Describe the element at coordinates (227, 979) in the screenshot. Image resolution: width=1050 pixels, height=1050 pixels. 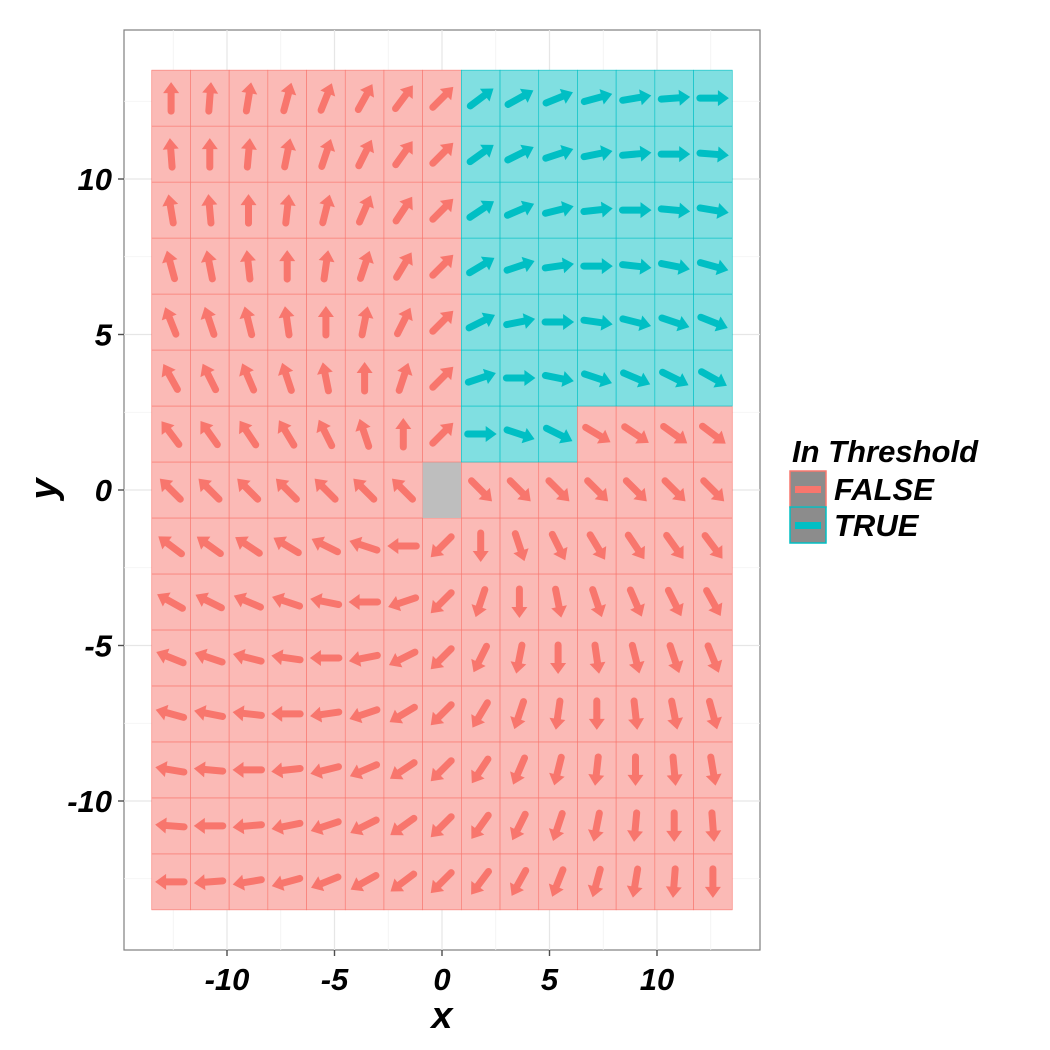
I see `x-tick-label: -10` at that location.